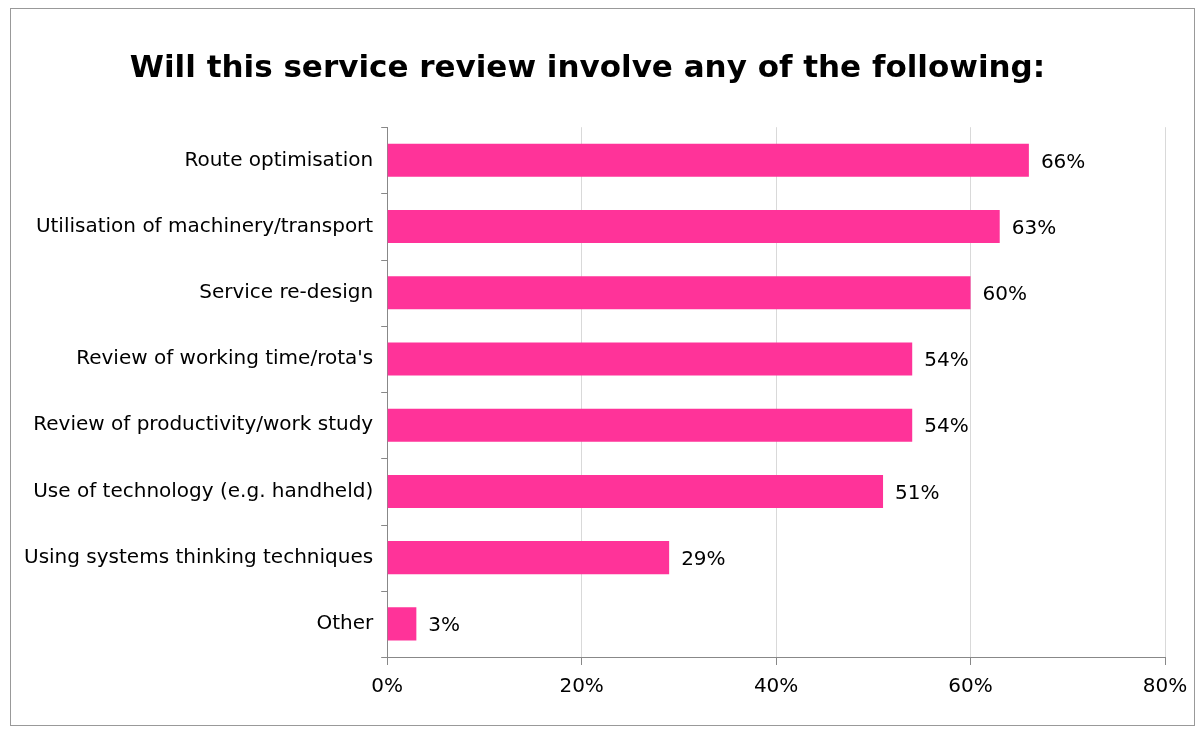  Describe the element at coordinates (776, 685) in the screenshot. I see `x-tick-label: 40%` at that location.